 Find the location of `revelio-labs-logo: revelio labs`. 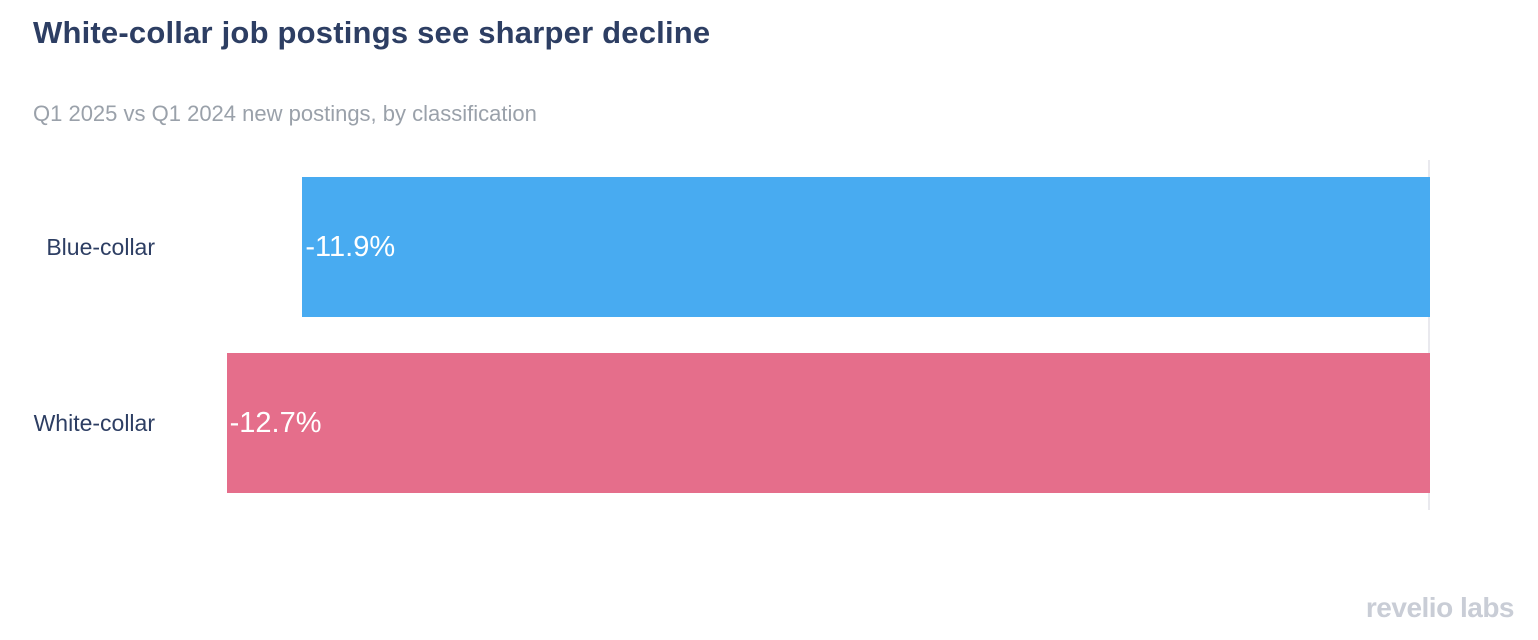

revelio-labs-logo: revelio labs is located at coordinates (1440, 607).